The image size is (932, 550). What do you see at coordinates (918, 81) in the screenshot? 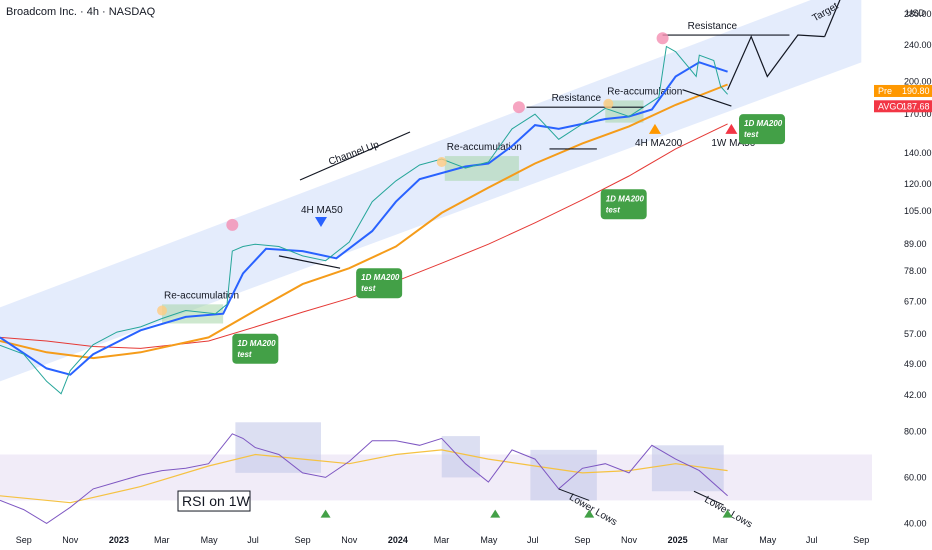
I see `price-tick-label: 200.00` at bounding box center [918, 81].